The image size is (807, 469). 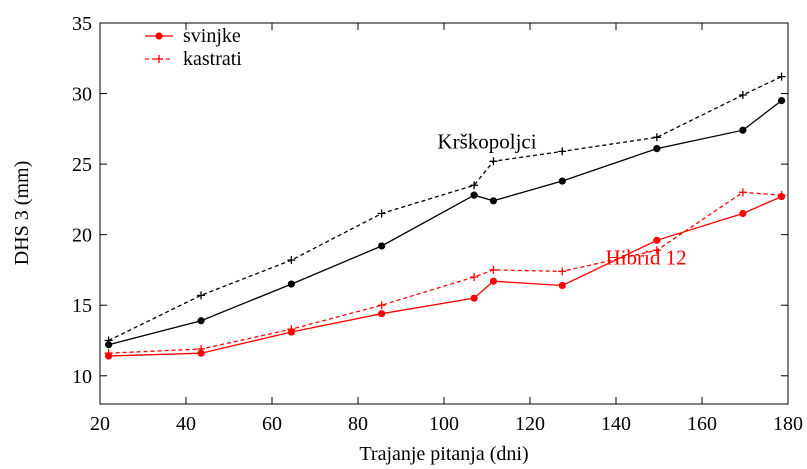 I want to click on x-axis-title: Trajanje pitanja (dni), so click(x=443, y=454).